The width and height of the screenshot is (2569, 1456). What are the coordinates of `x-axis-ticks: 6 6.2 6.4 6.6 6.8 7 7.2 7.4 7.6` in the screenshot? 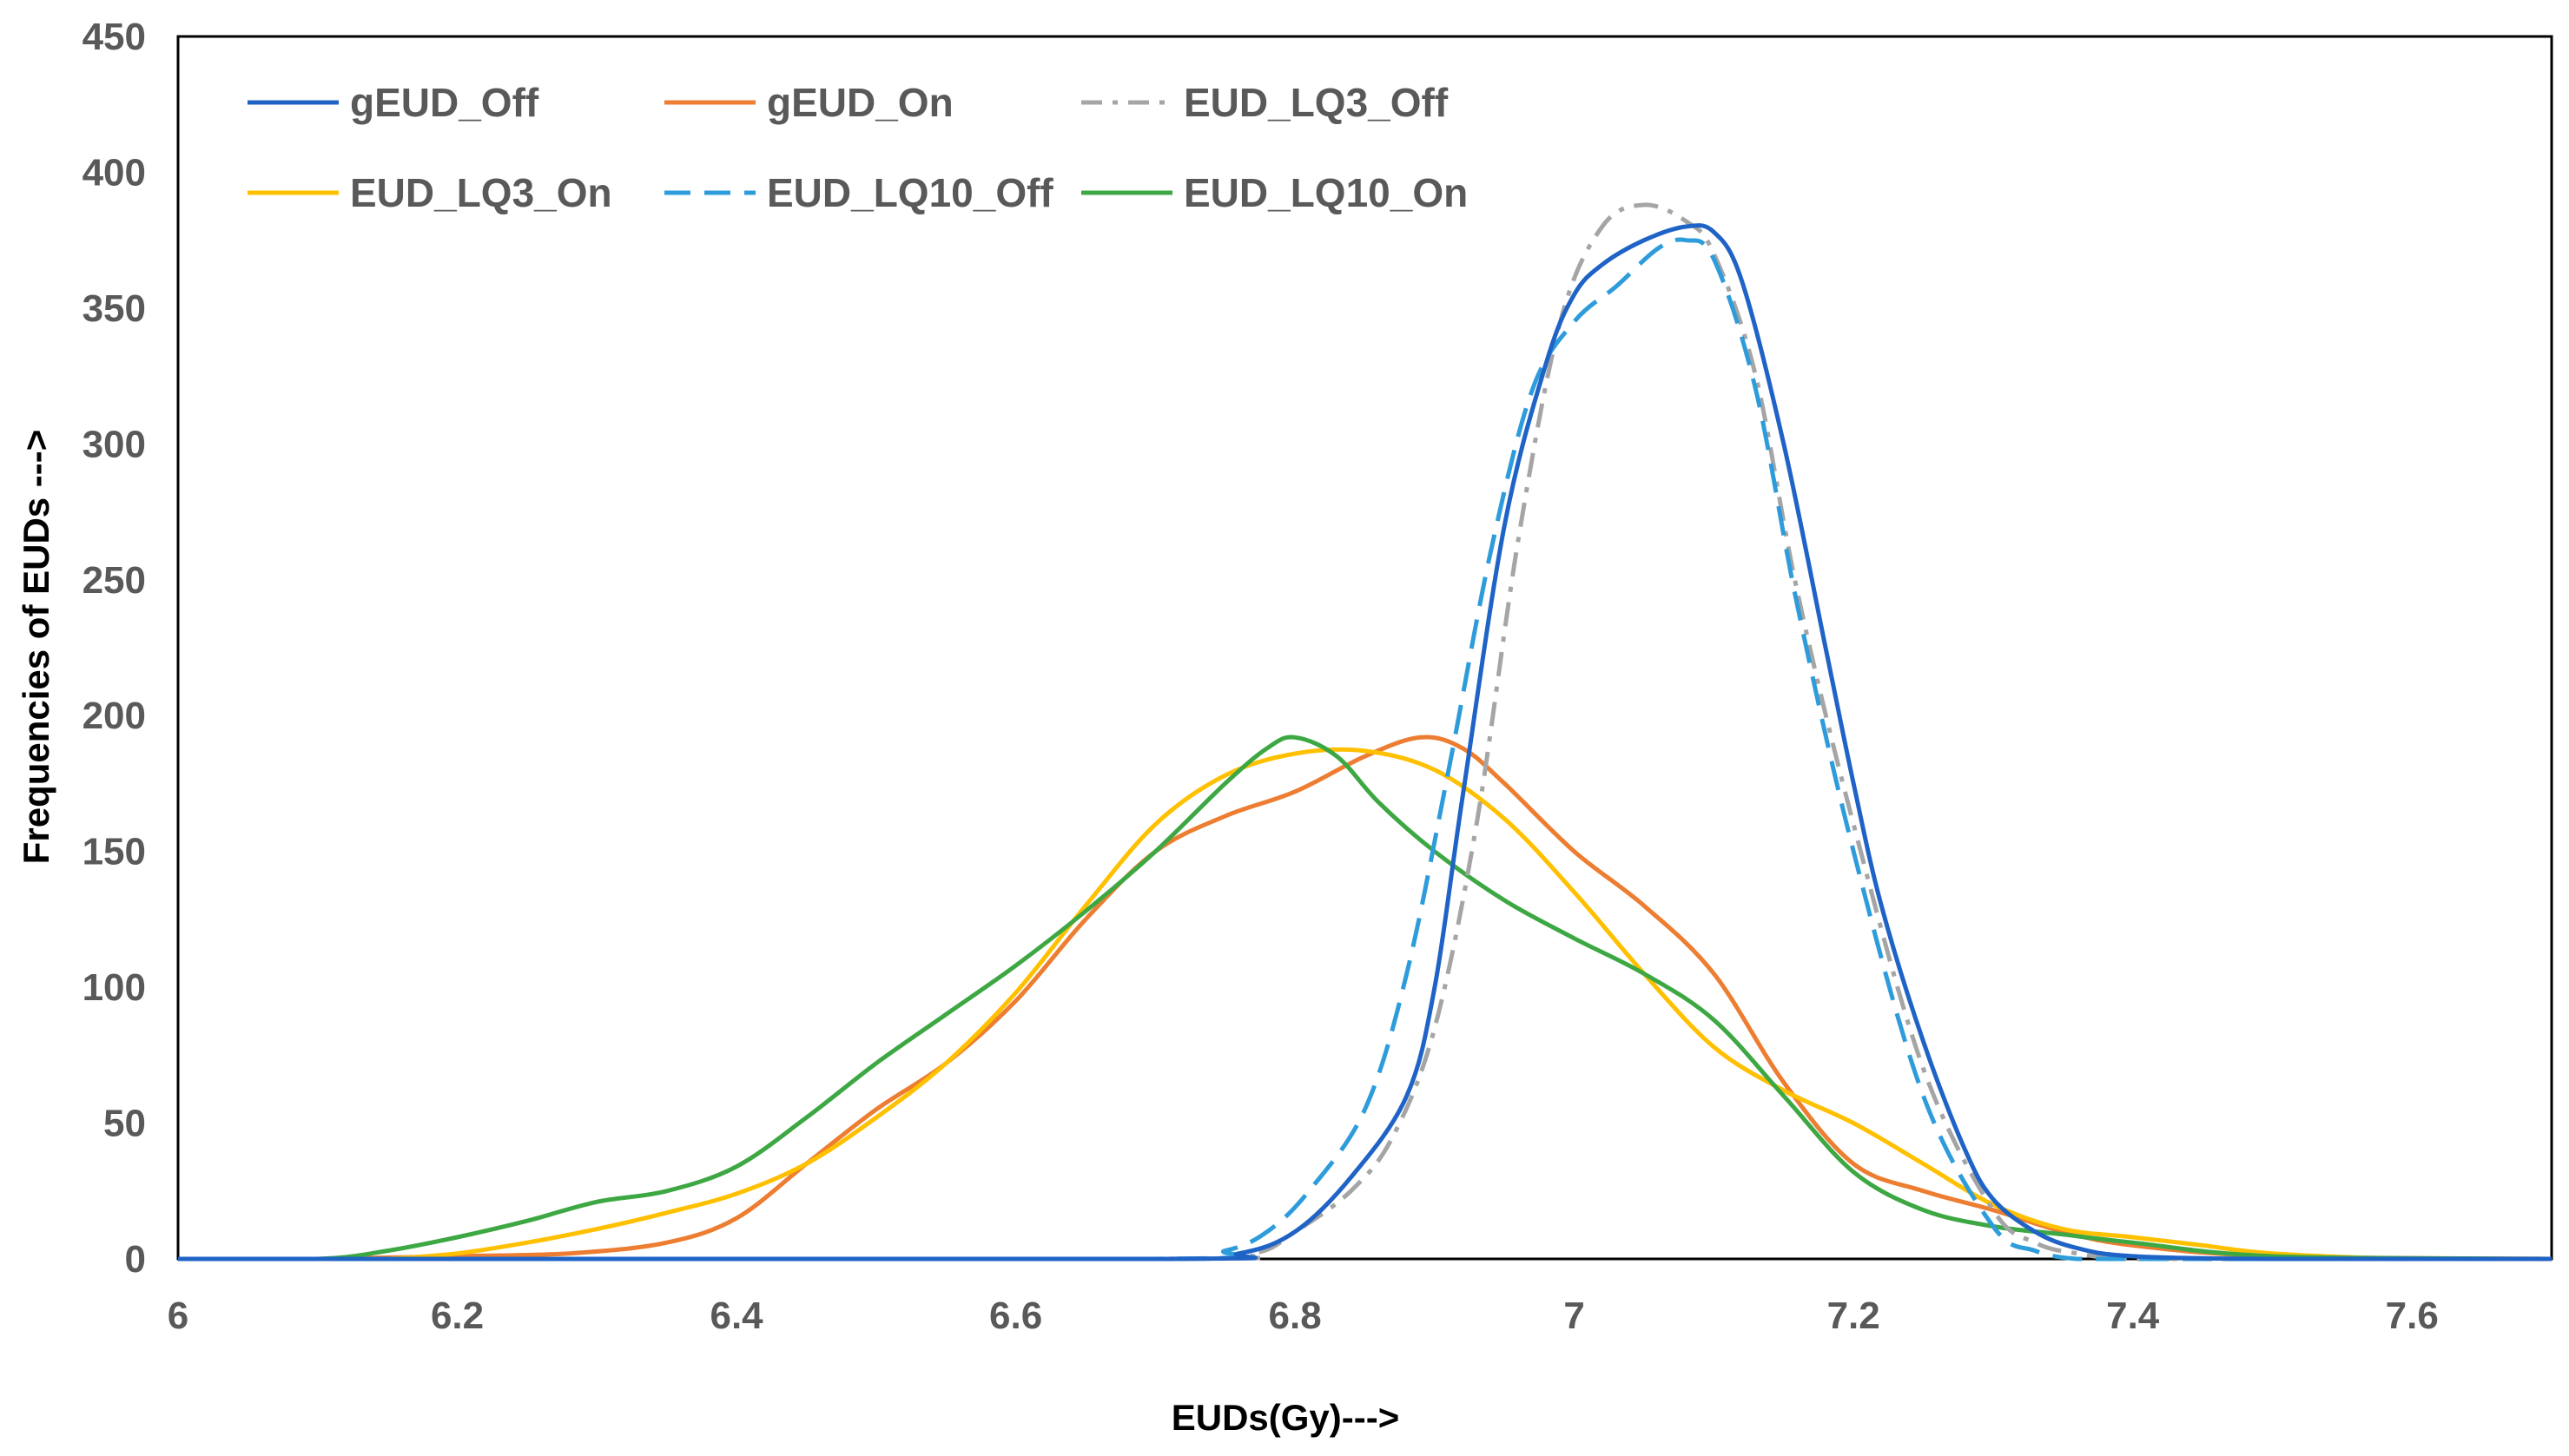 It's located at (1303, 1316).